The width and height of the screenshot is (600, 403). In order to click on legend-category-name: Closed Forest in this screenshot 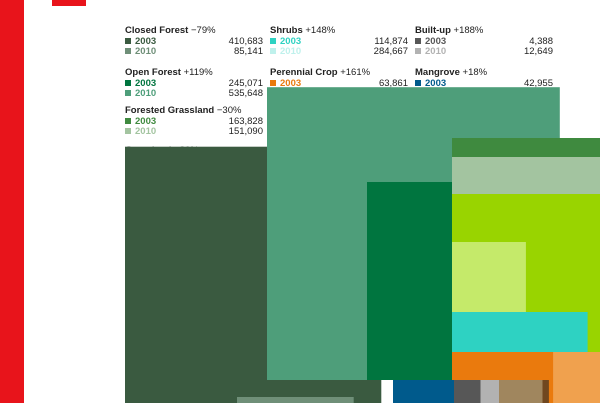, I will do `click(157, 30)`.